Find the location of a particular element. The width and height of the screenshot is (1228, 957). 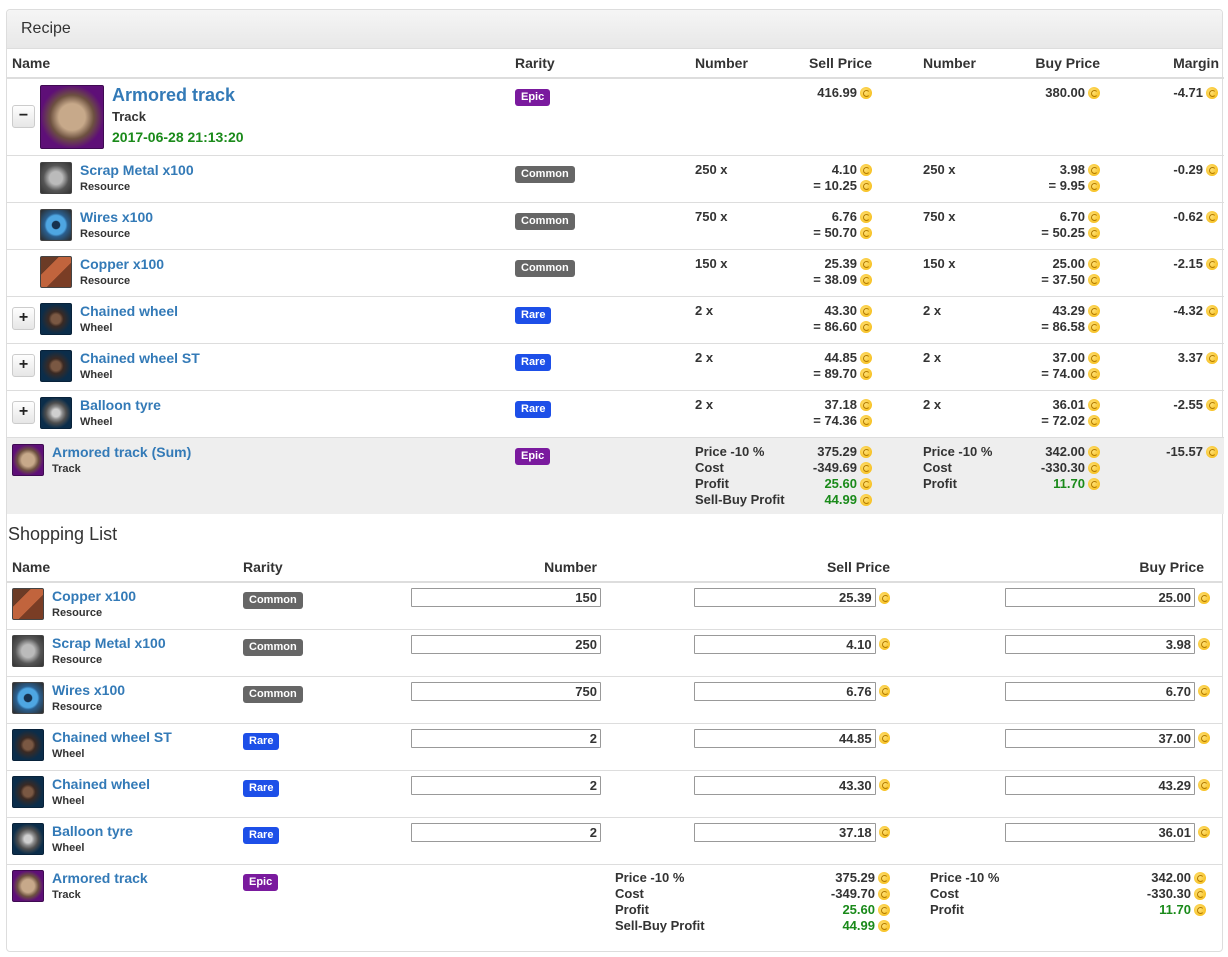

buy-unit-price: 36.01 is located at coordinates (1068, 404).